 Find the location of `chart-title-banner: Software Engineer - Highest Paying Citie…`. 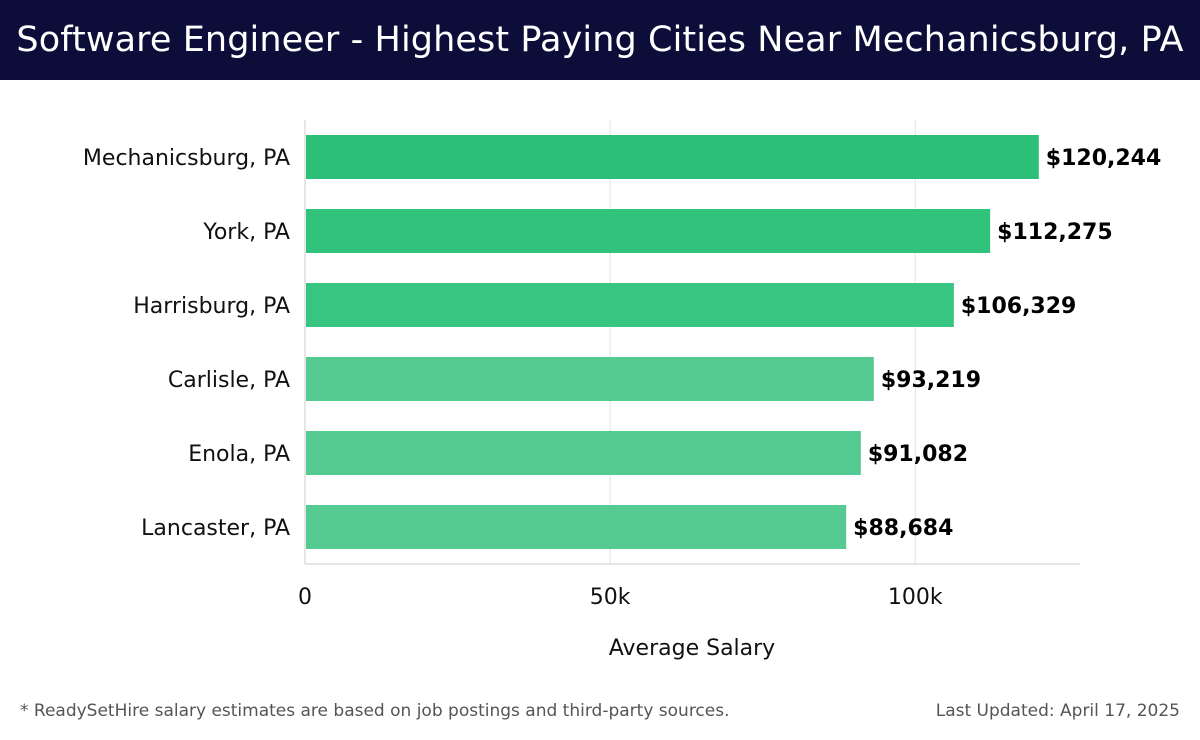

chart-title-banner: Software Engineer - Highest Paying Citie… is located at coordinates (600, 40).